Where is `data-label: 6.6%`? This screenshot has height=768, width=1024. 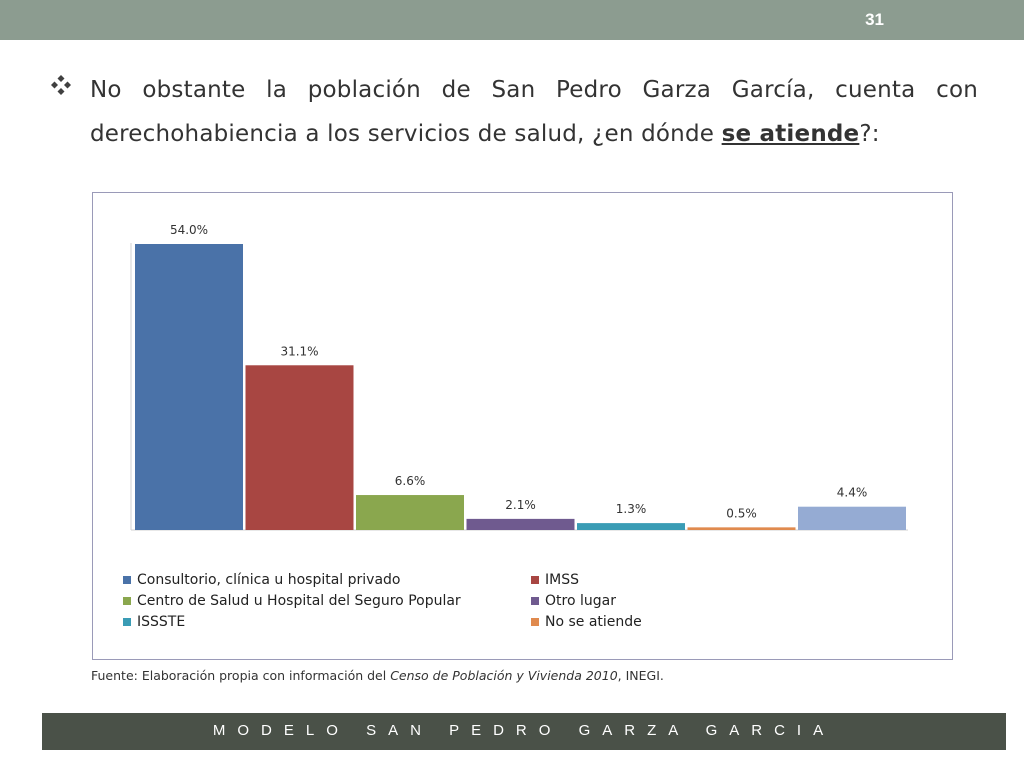
data-label: 6.6% is located at coordinates (410, 481).